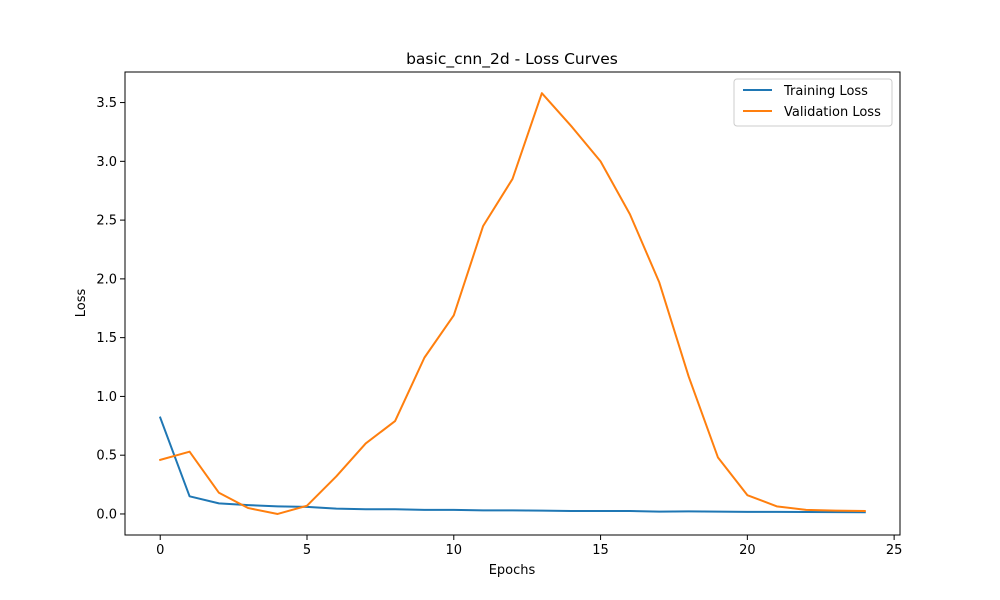 This screenshot has width=1000, height=600. I want to click on x-tick-label: 5, so click(307, 550).